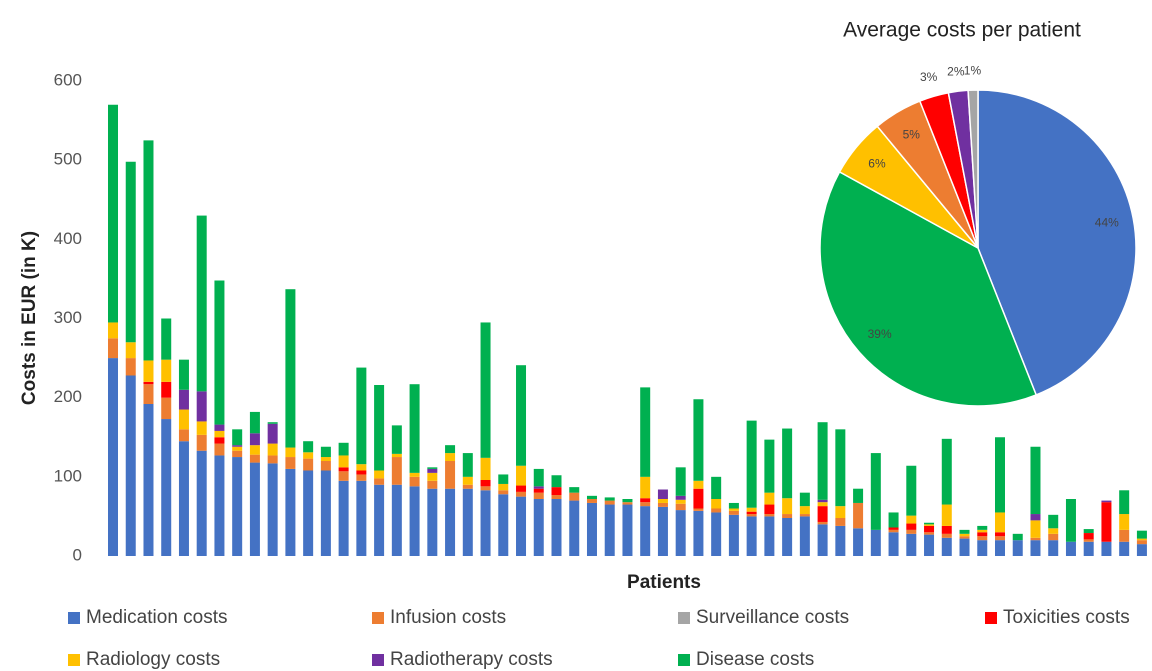 Image resolution: width=1152 pixels, height=671 pixels. What do you see at coordinates (157, 617) in the screenshot?
I see `legend-label: Medication costs` at bounding box center [157, 617].